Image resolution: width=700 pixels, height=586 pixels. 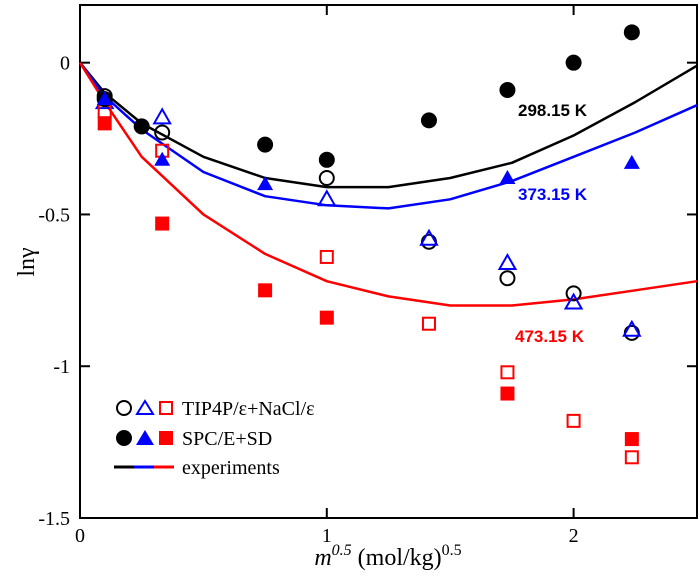 I want to click on x-label-unit-sup: 0.5, so click(x=452, y=550).